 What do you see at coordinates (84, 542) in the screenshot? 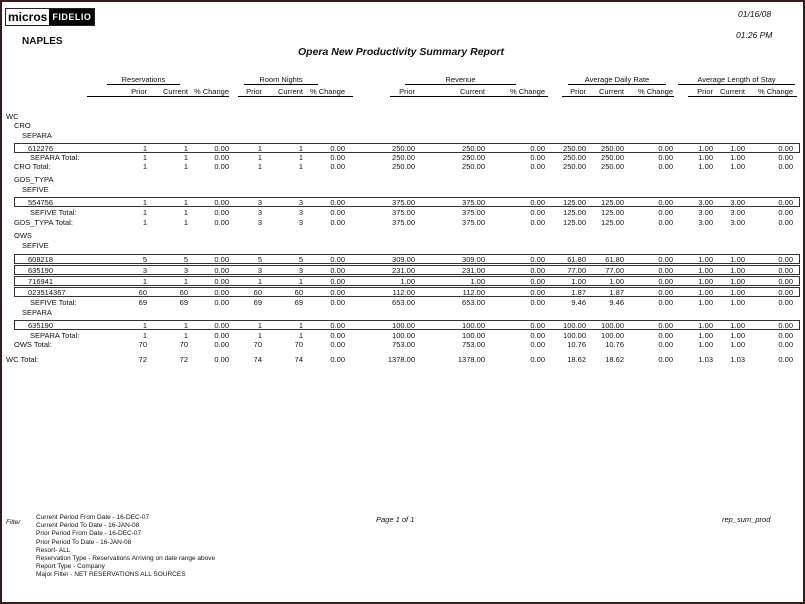
I see `filter-item: Prior Period To Date - 16-JAN-08` at bounding box center [84, 542].